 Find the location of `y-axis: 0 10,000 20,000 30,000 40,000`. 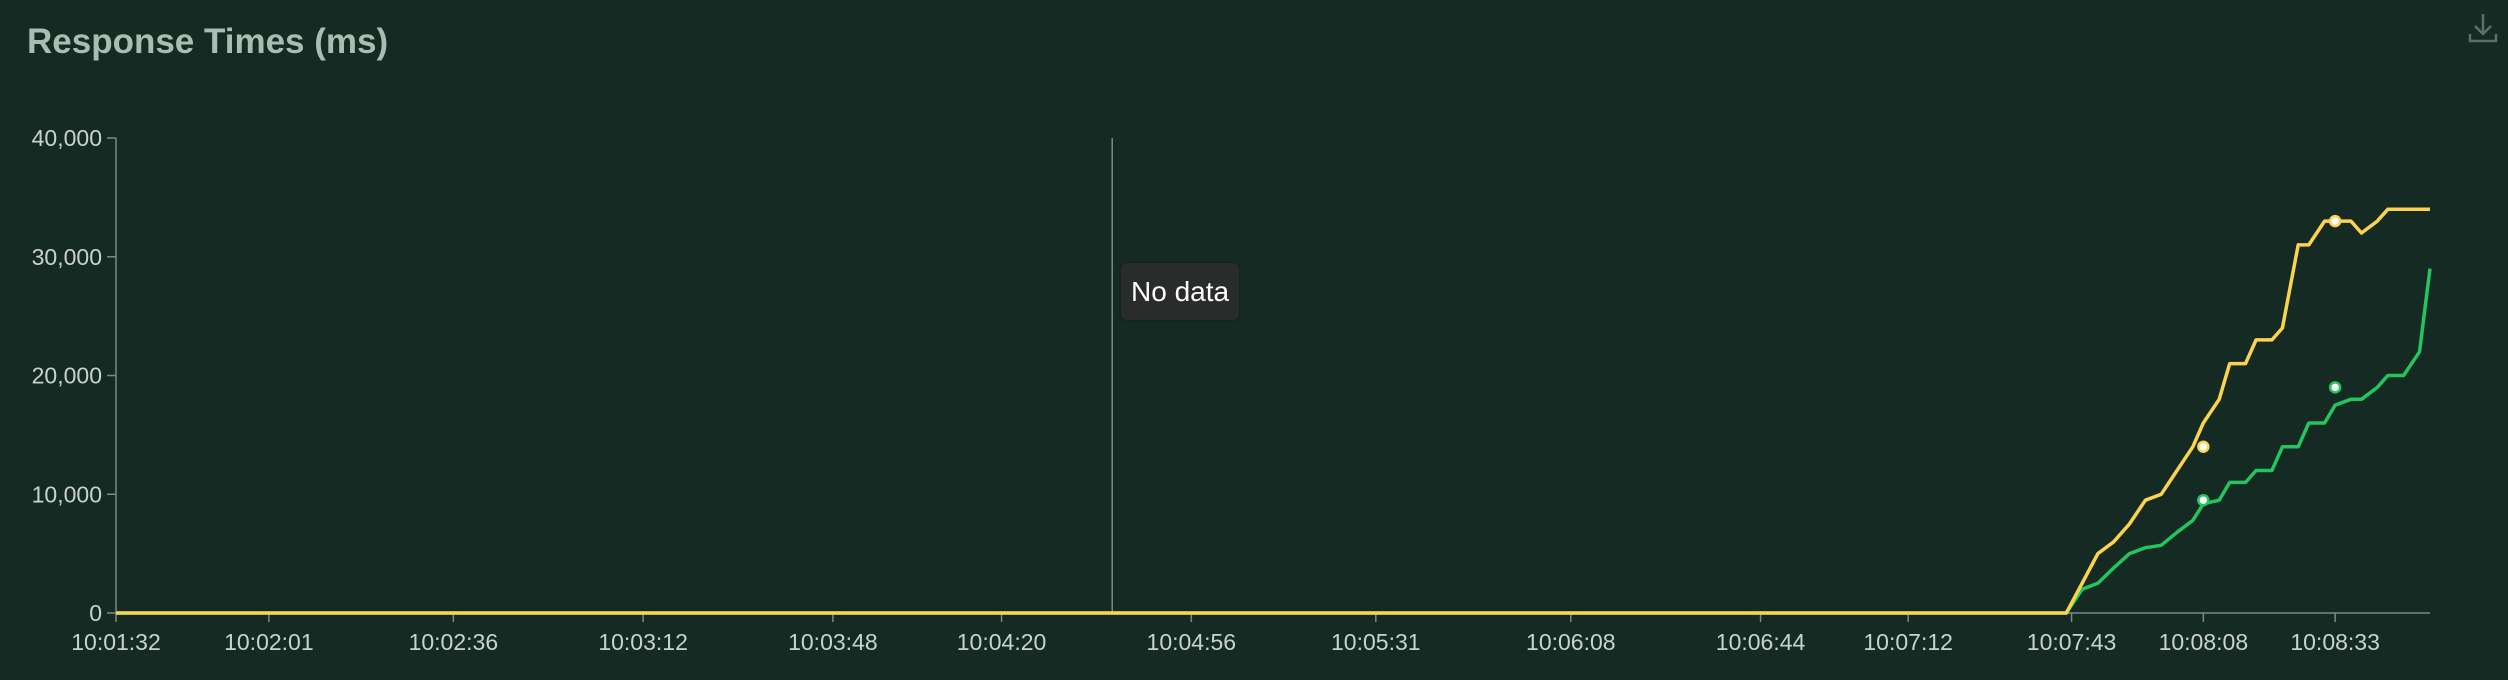

y-axis: 0 10,000 20,000 30,000 40,000 is located at coordinates (74, 375).